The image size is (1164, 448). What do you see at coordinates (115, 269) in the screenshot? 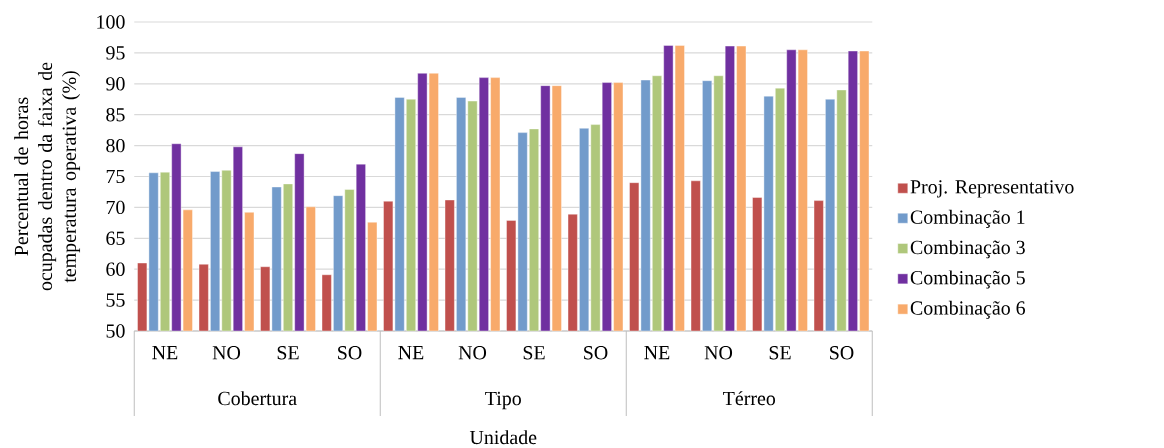
I see `y-tick-label: 60` at bounding box center [115, 269].